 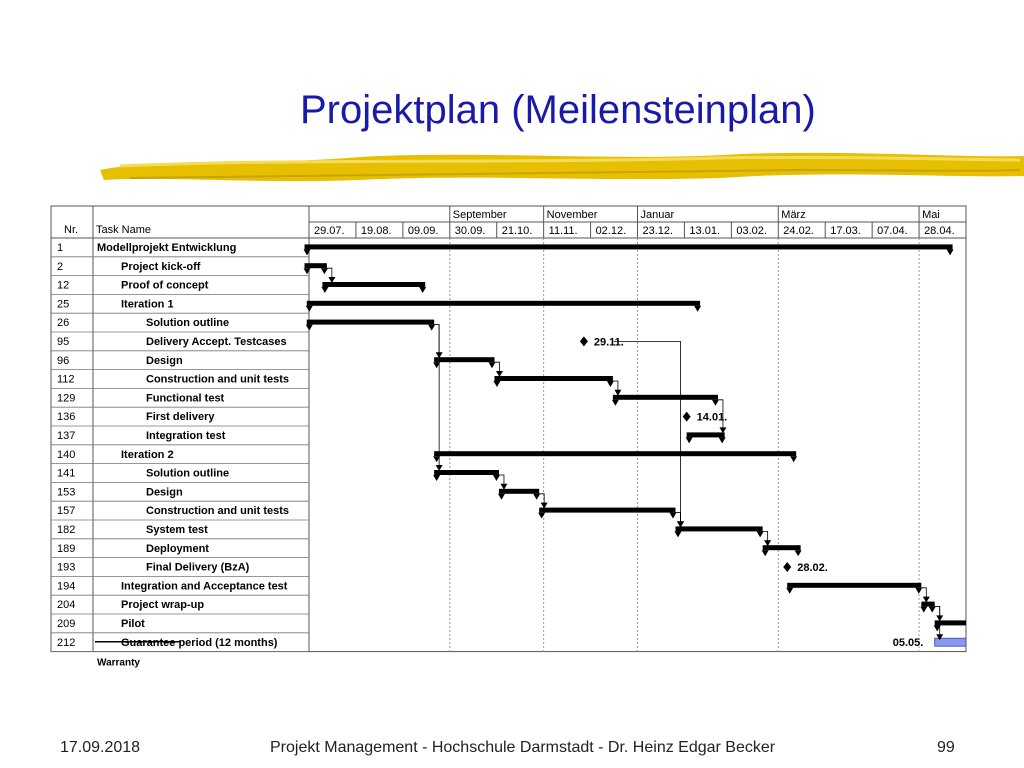 I want to click on week-label: 28.04., so click(x=939, y=231).